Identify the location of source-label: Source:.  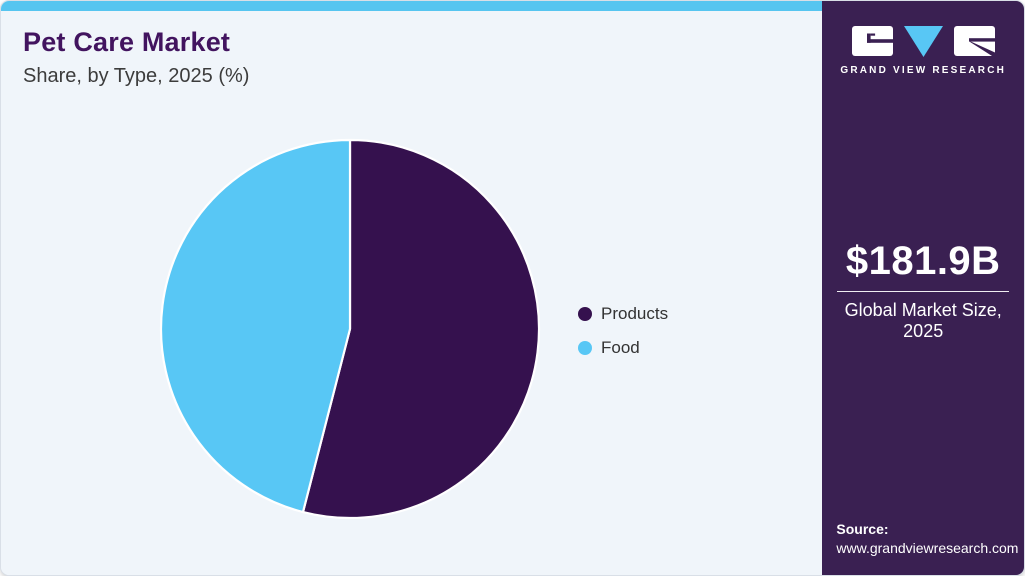
(862, 529).